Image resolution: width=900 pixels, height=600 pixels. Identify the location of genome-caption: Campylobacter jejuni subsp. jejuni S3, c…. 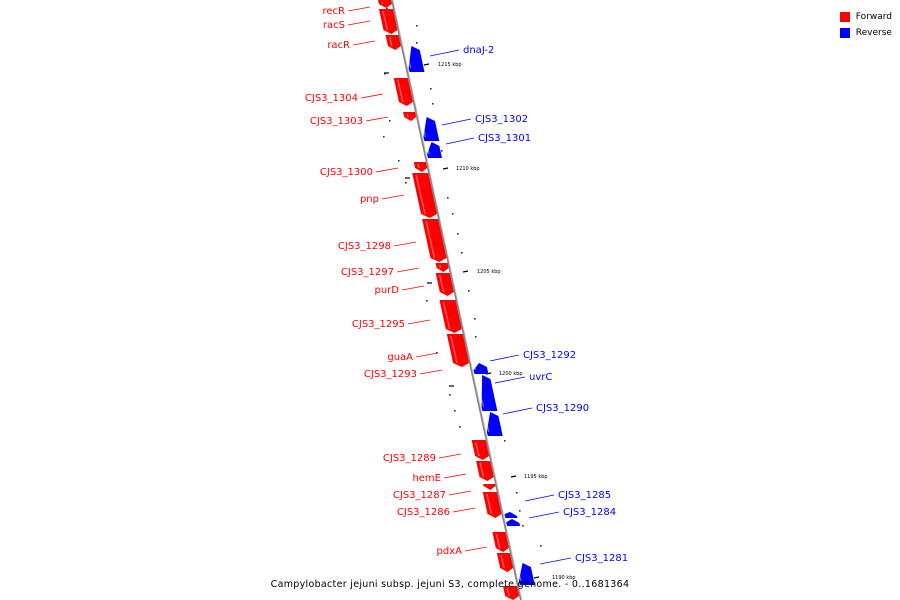
(450, 584).